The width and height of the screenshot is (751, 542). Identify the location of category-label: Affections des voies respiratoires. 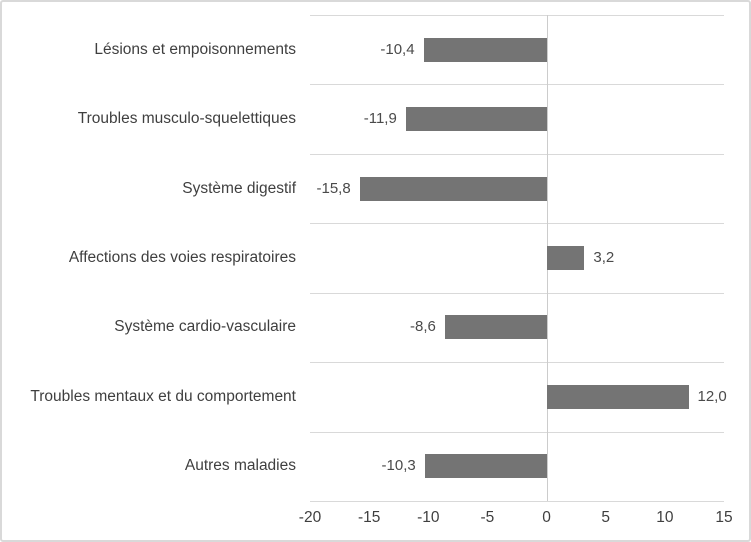
(182, 257).